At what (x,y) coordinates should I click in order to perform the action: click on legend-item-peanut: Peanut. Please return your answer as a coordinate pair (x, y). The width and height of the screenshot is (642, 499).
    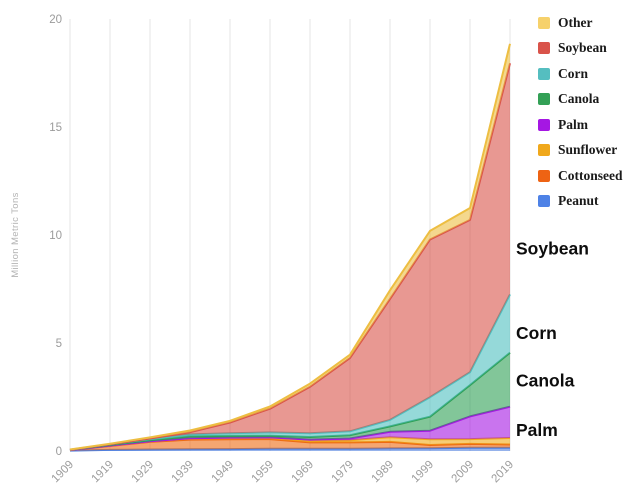
    Looking at the image, I should click on (580, 202).